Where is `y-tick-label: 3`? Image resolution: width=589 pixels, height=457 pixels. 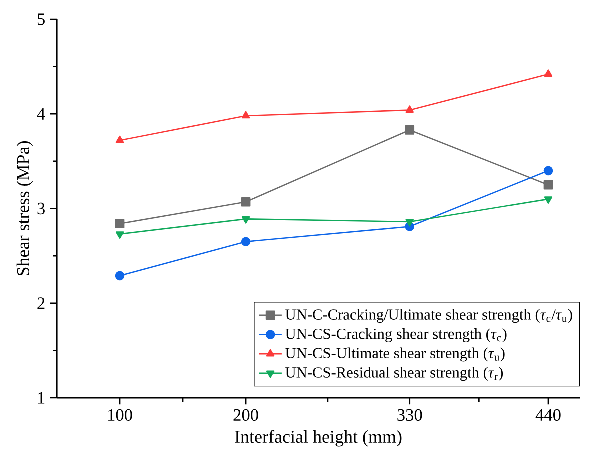 y-tick-label: 3 is located at coordinates (41, 208).